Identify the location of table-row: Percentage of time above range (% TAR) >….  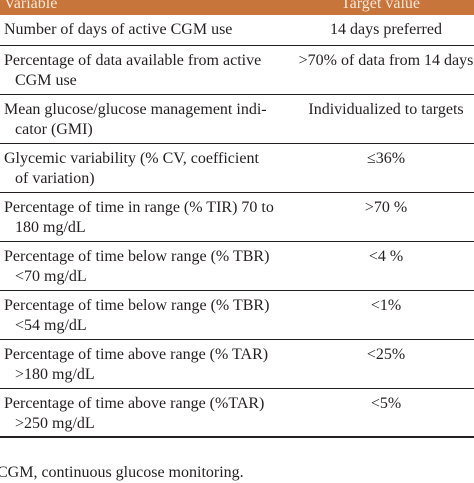
(237, 364).